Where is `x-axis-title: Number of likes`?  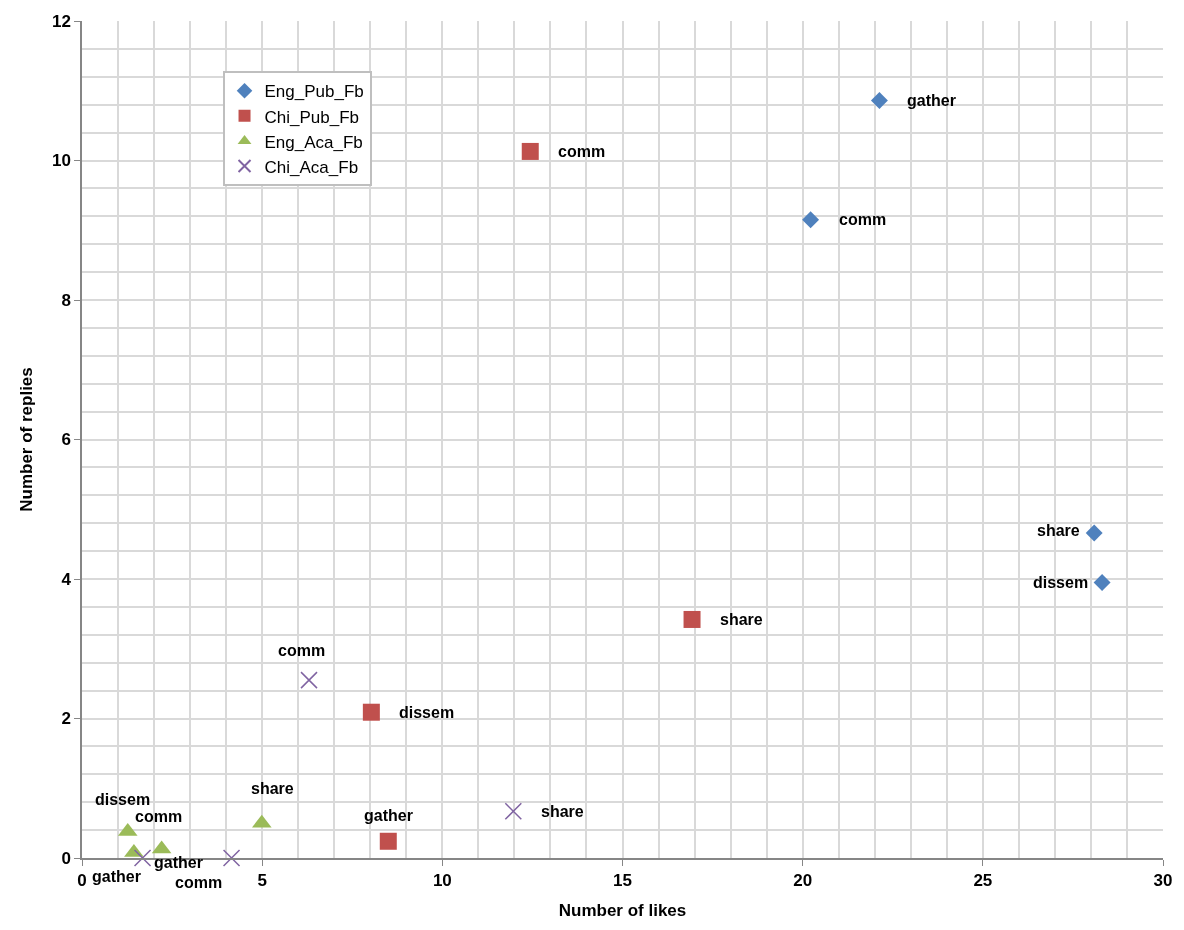 x-axis-title: Number of likes is located at coordinates (622, 911).